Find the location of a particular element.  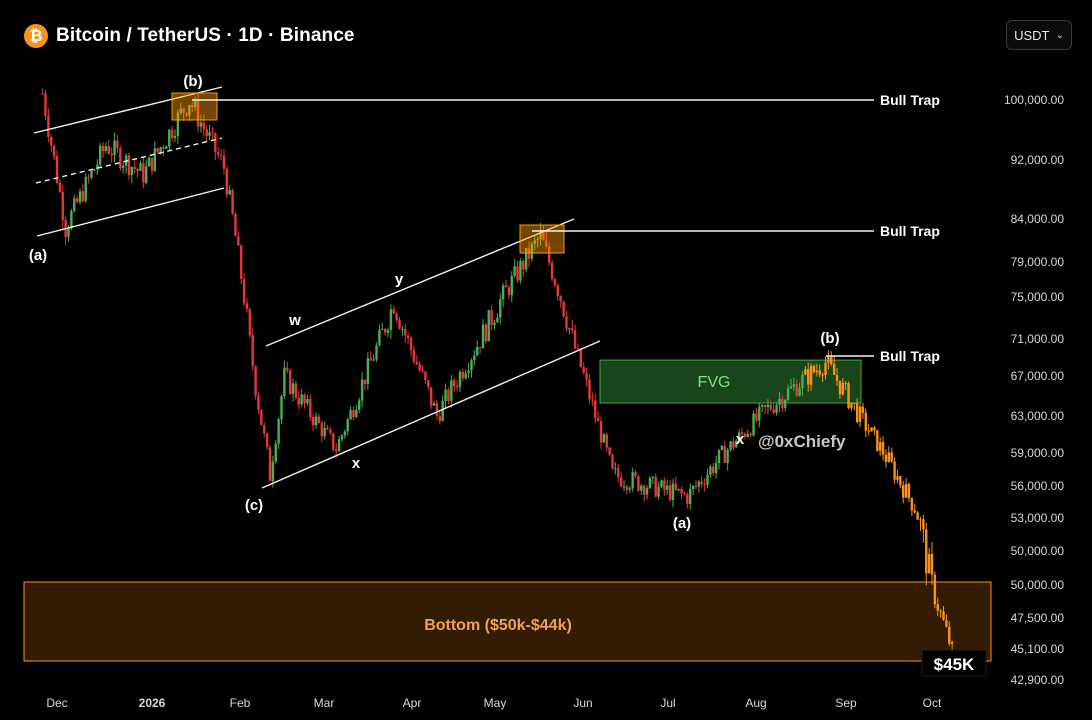

channel-2-upper is located at coordinates (420, 282).